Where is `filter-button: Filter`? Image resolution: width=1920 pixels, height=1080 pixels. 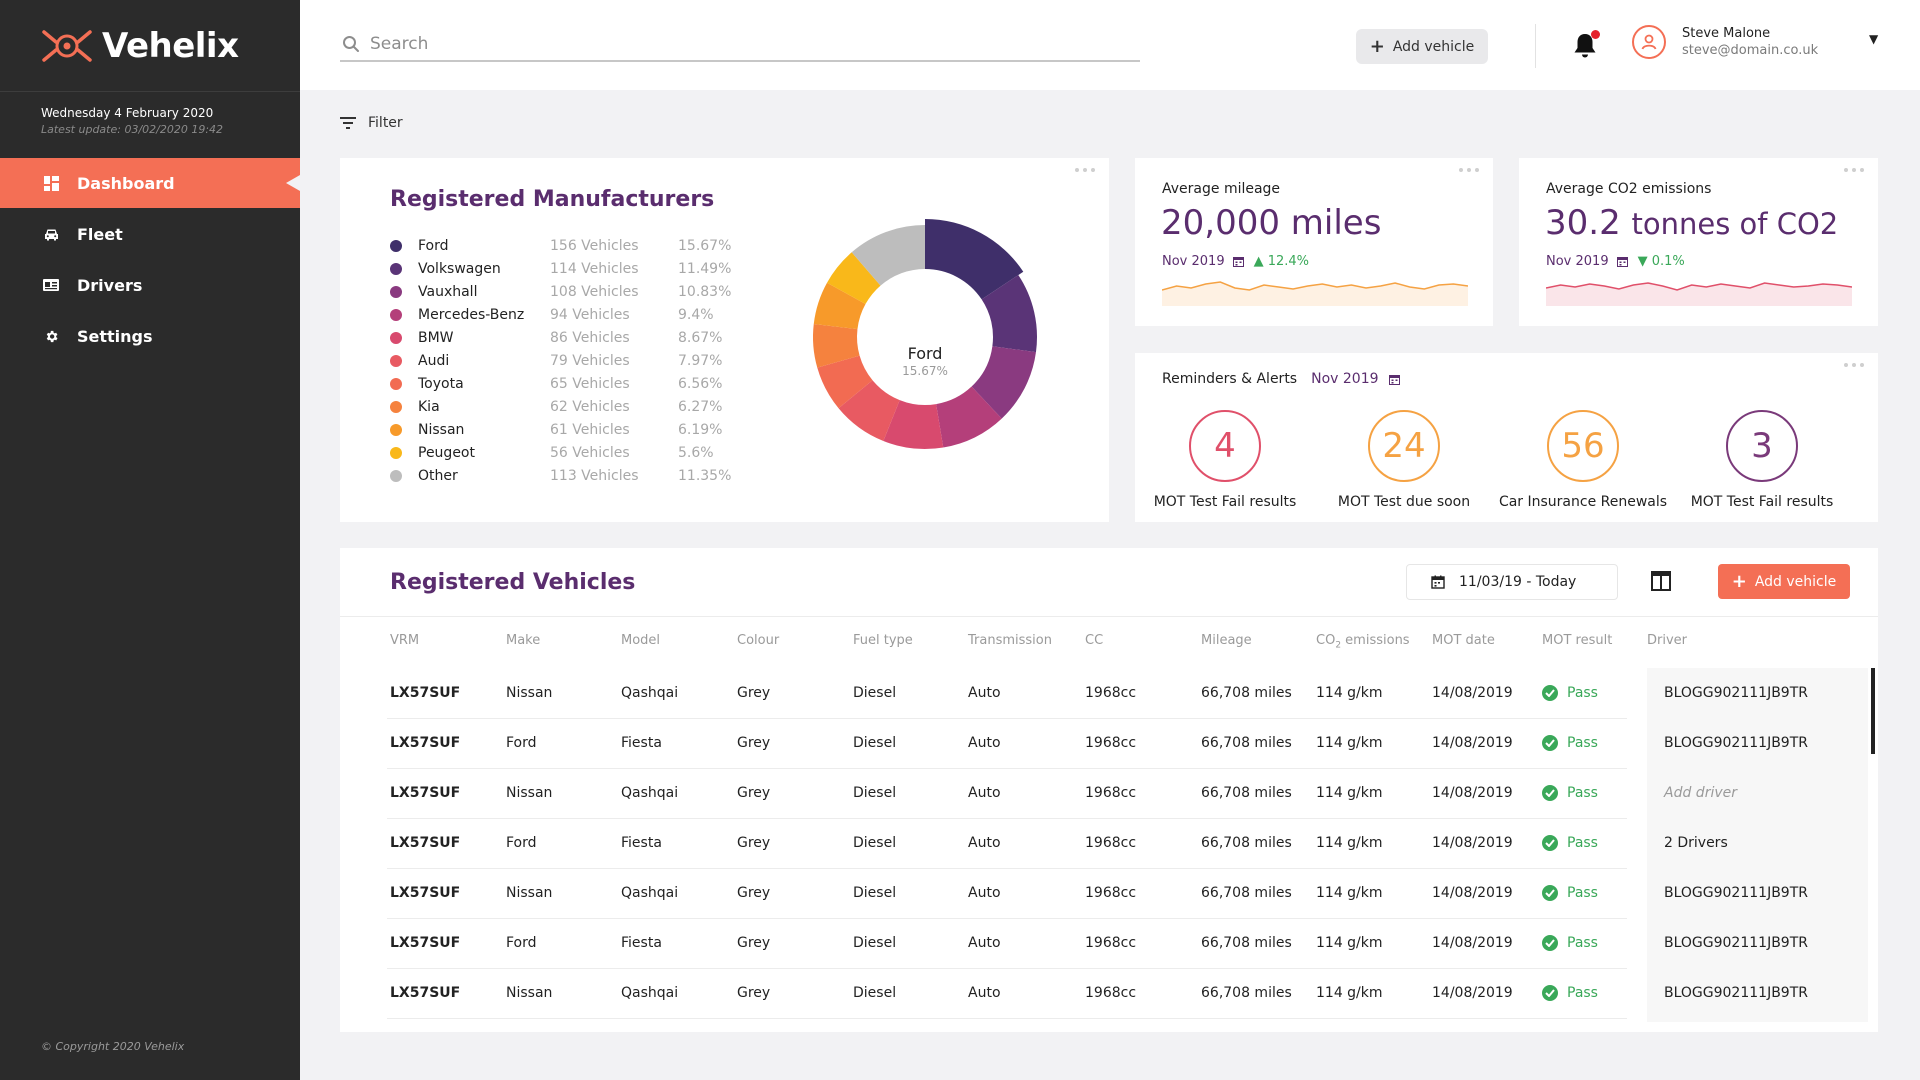 filter-button: Filter is located at coordinates (371, 123).